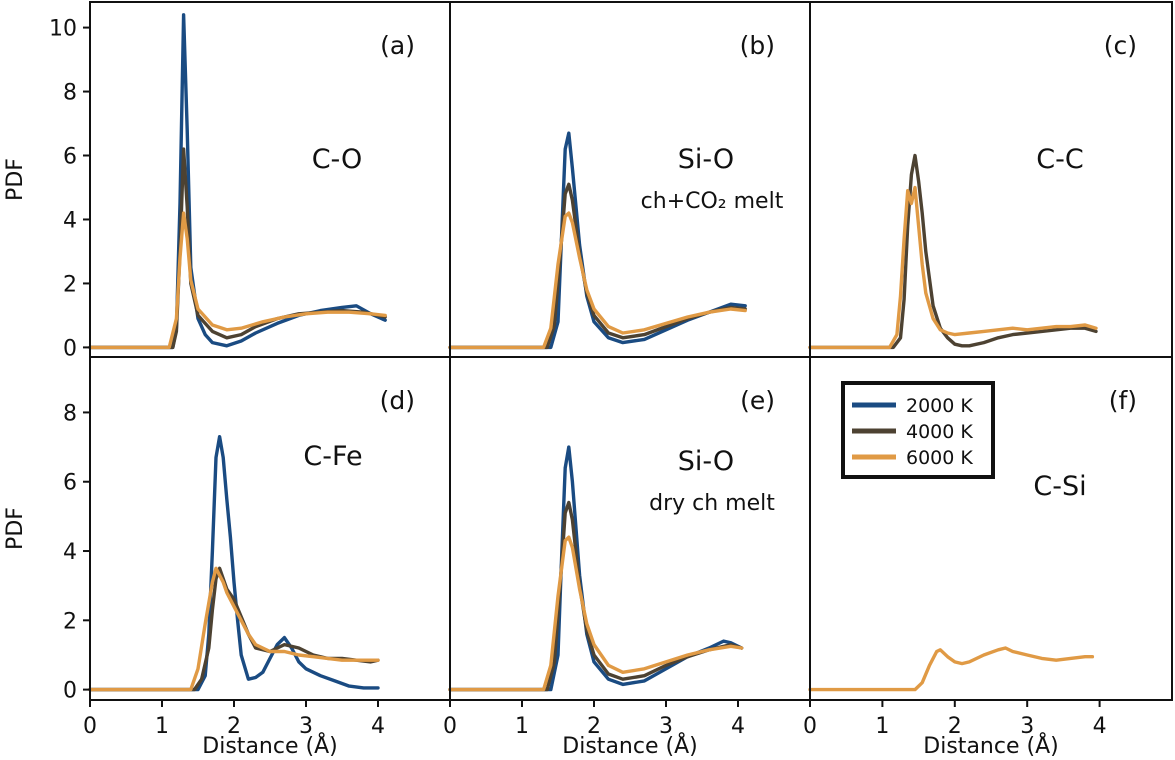 The width and height of the screenshot is (1175, 760). What do you see at coordinates (397, 45) in the screenshot?
I see `panel-tag-a: (a)` at bounding box center [397, 45].